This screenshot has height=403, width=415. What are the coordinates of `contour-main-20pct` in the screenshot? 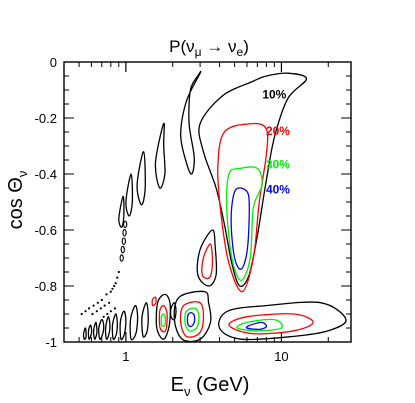 It's located at (243, 207).